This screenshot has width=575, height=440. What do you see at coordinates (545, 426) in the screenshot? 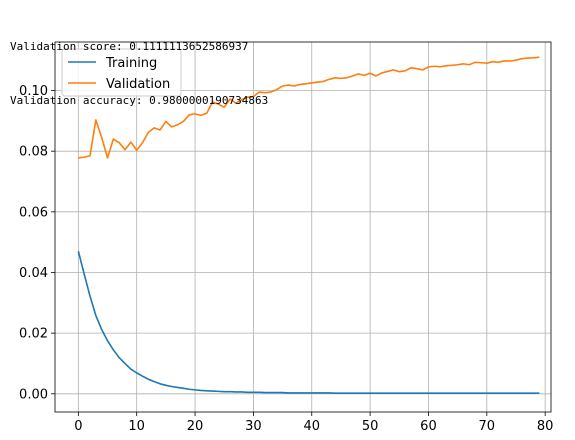
I see `x-tick-label: 80` at bounding box center [545, 426].